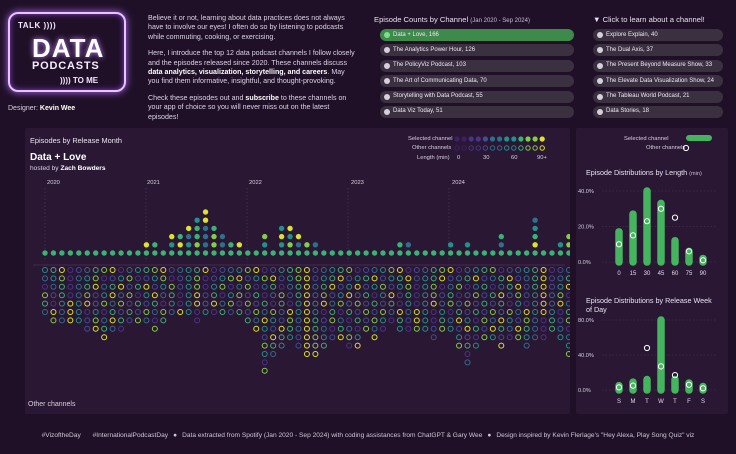 This screenshot has width=736, height=454. Describe the element at coordinates (689, 402) in the screenshot. I see `weekday-x-tick: F` at that location.